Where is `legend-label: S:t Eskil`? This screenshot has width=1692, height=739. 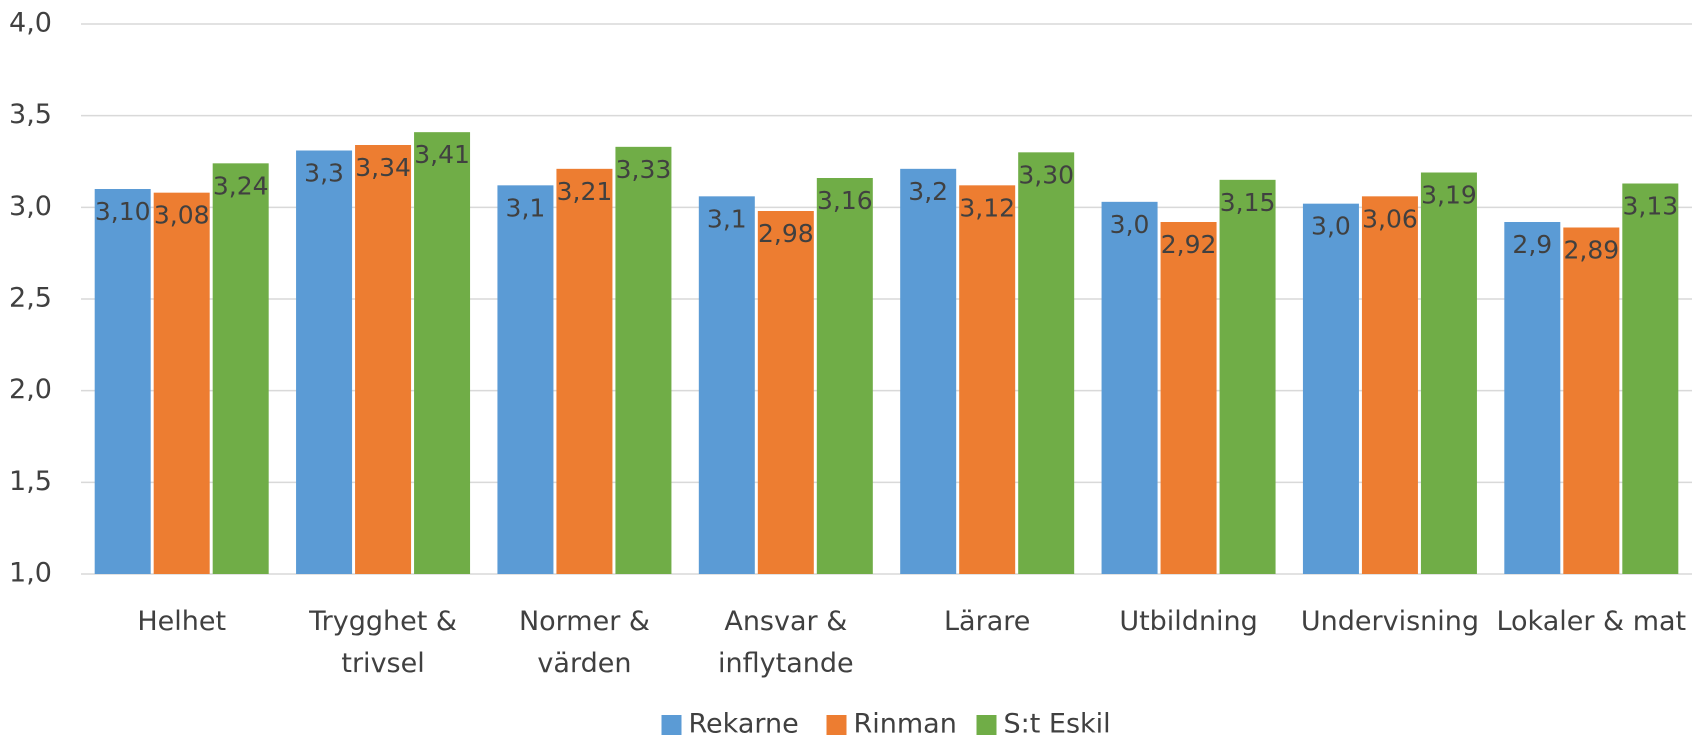 legend-label: S:t Eskil is located at coordinates (1057, 724).